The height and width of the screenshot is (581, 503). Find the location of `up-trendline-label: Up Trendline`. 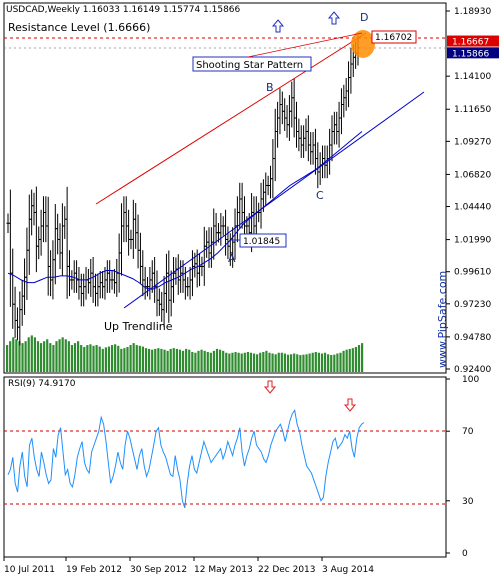

up-trendline-label: Up Trendline is located at coordinates (138, 326).